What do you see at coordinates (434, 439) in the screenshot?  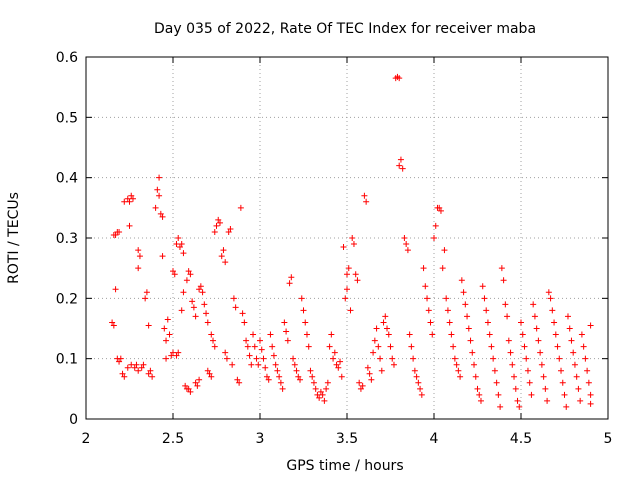 I see `x-tick-label: 4` at bounding box center [434, 439].